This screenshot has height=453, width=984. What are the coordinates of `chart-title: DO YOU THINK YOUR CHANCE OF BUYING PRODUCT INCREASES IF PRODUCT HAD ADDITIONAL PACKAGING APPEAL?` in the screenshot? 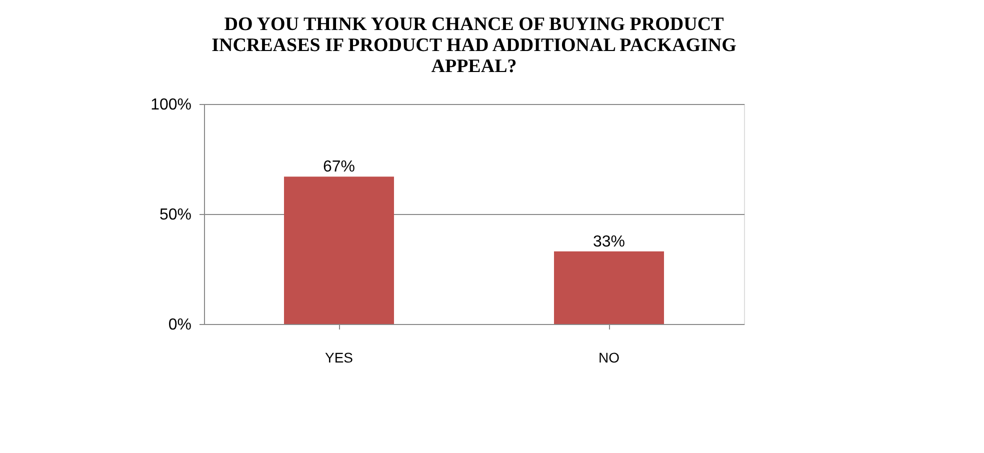 It's located at (474, 45).